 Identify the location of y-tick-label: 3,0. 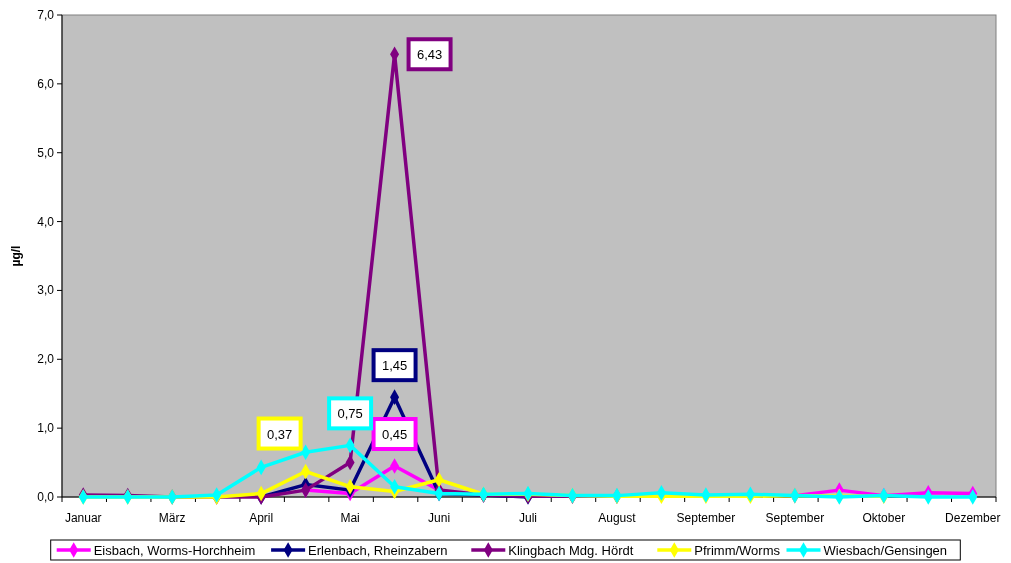
(46, 290).